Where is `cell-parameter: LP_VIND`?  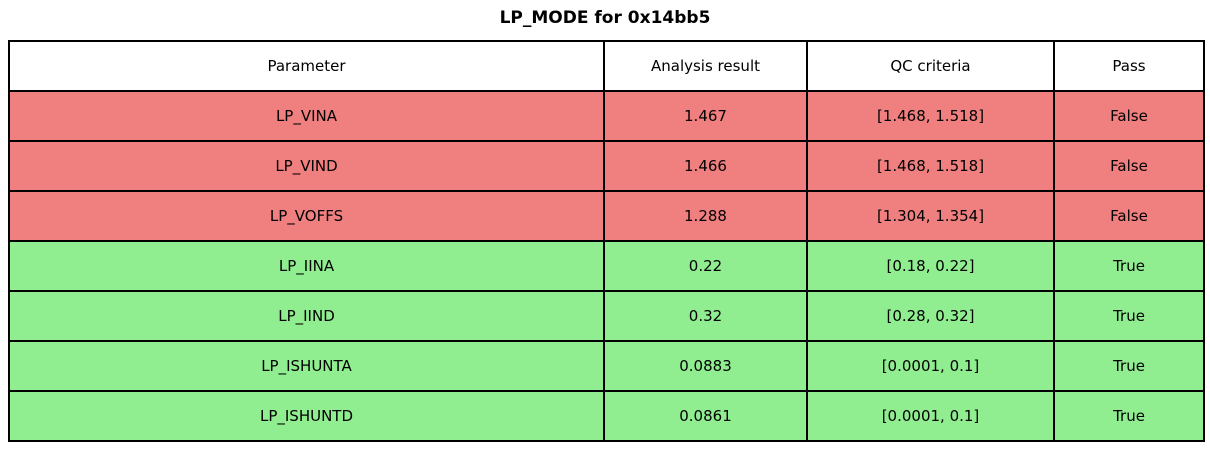
cell-parameter: LP_VIND is located at coordinates (306, 166).